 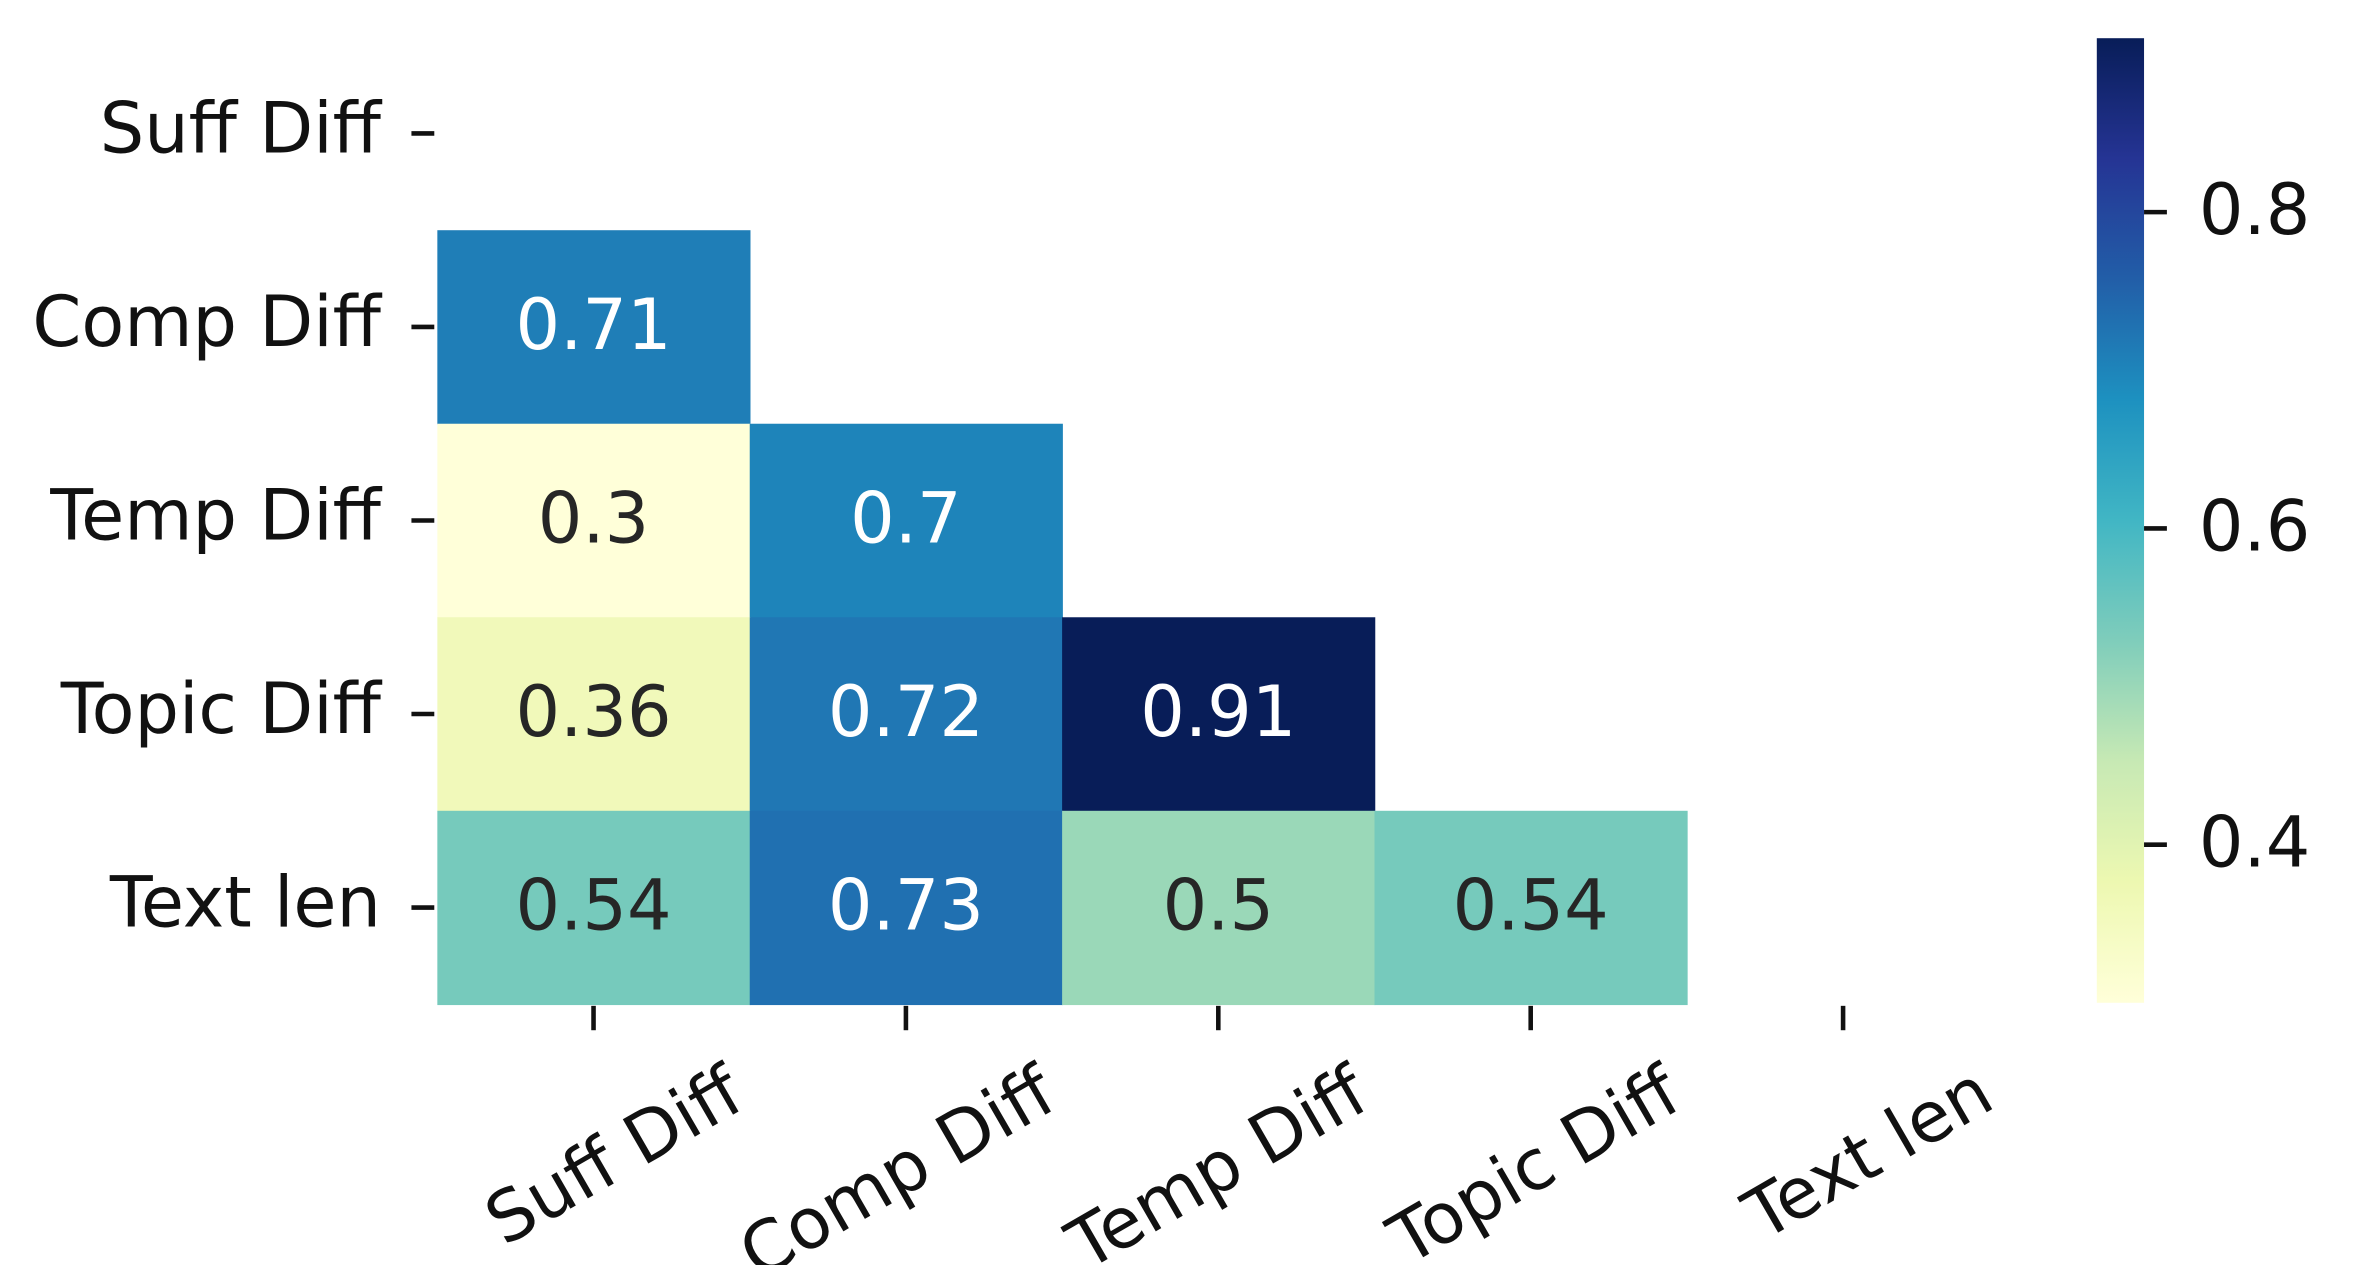 I want to click on colorbar-tick-label: 0.8, so click(x=2254, y=210).